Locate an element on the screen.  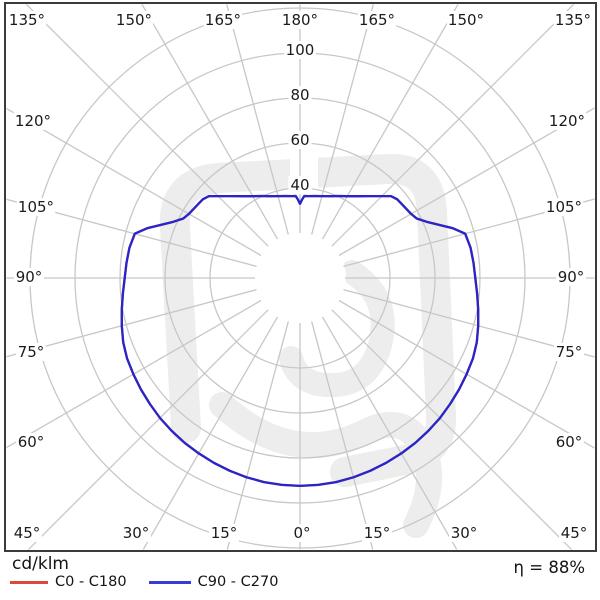
legend: C0 - C180 C90 - C270 is located at coordinates (144, 582).